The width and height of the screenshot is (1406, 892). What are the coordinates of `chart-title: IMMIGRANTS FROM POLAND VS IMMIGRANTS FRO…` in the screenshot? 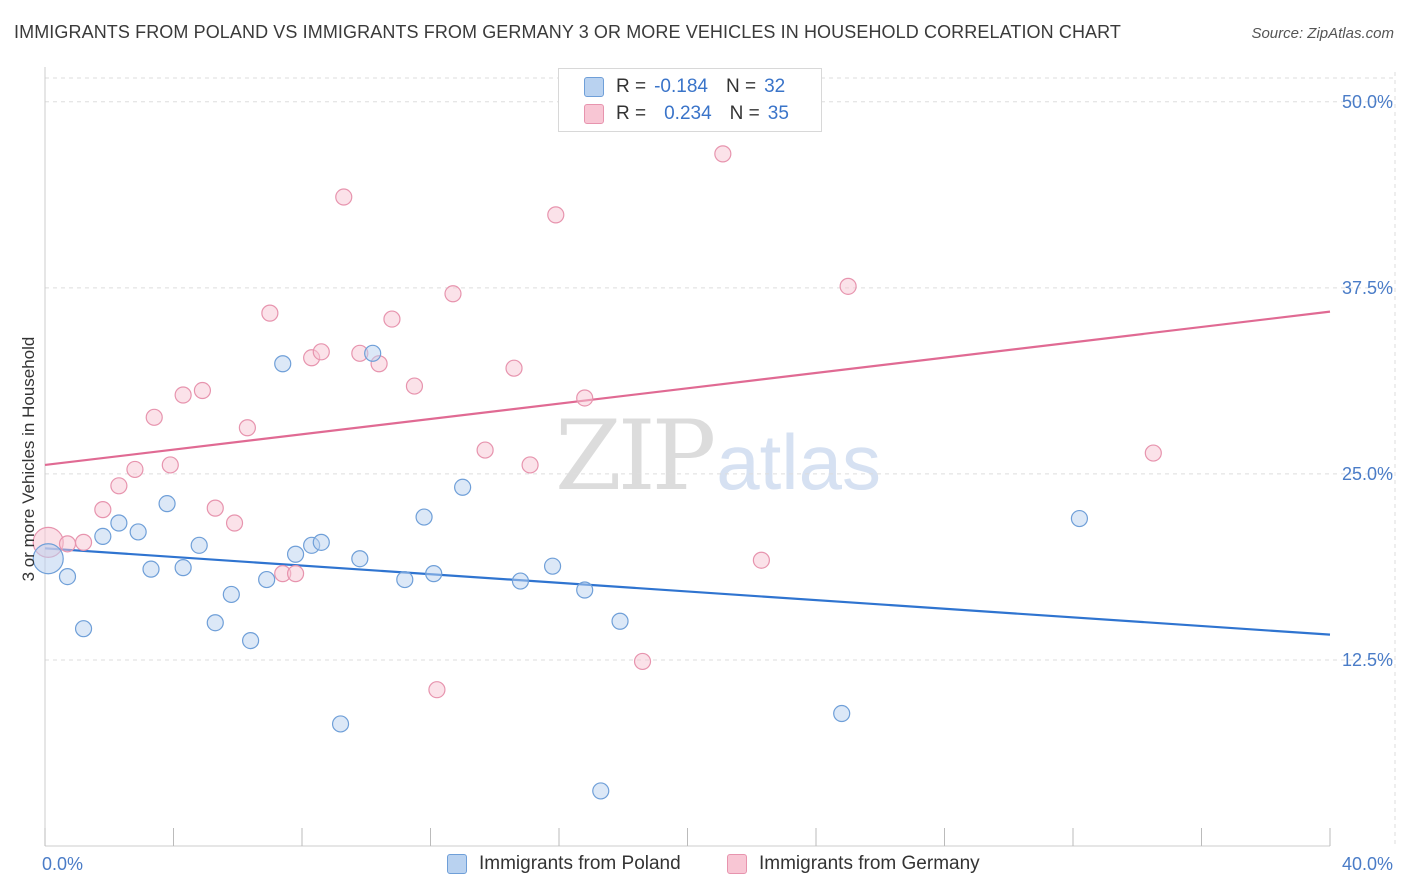 It's located at (568, 32).